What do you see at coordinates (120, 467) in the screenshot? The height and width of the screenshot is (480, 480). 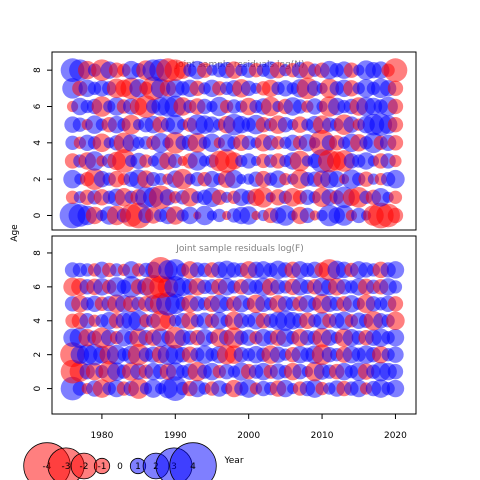 I see `legend-label: 0` at bounding box center [120, 467].